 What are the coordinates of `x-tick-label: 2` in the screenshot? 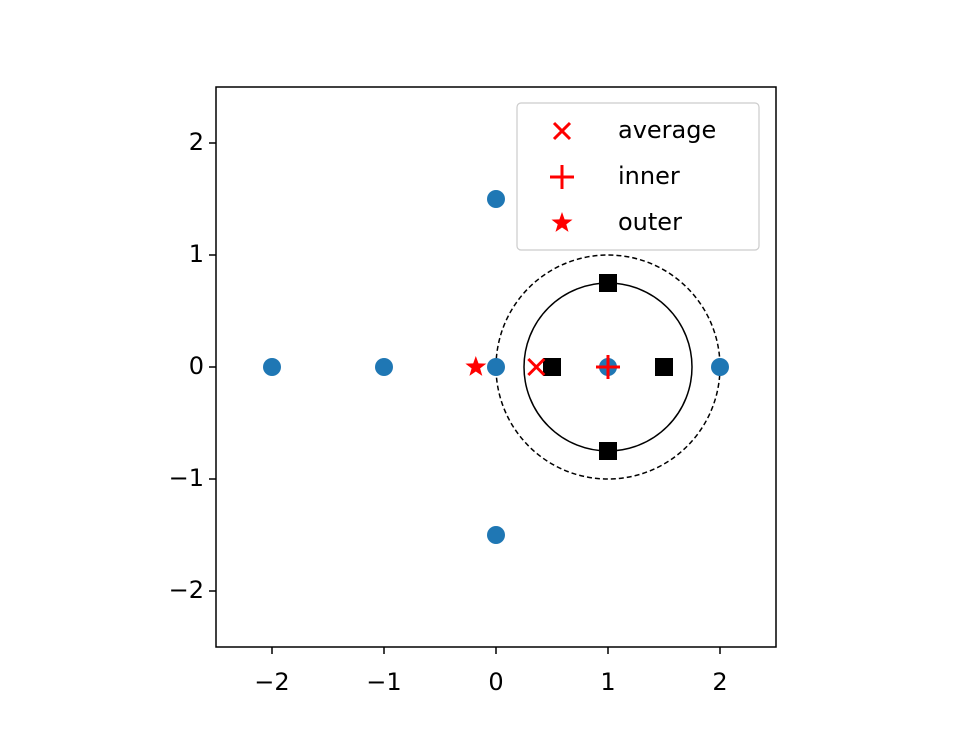 It's located at (719, 682).